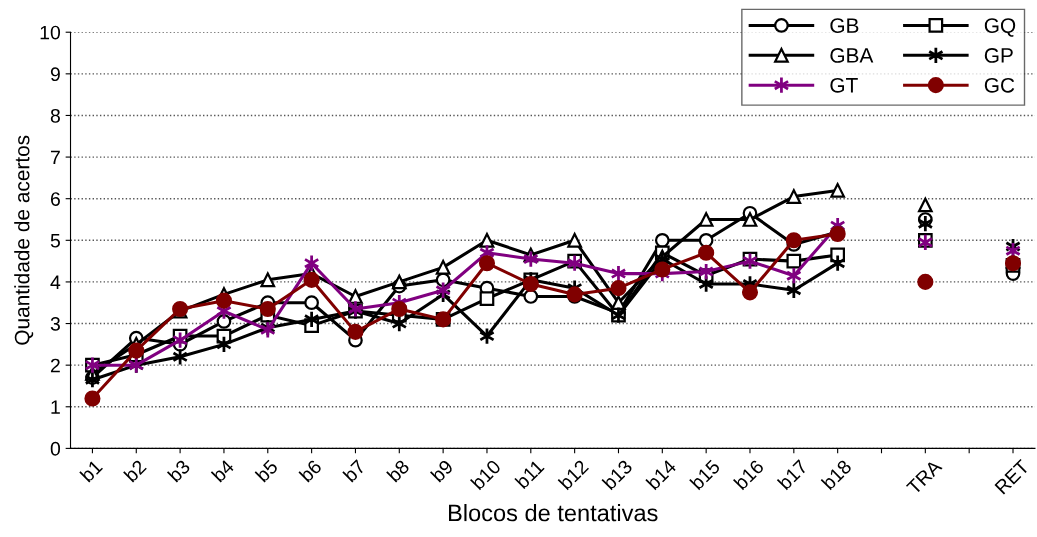  What do you see at coordinates (354, 470) in the screenshot?
I see `x-tick-label: b7` at bounding box center [354, 470].